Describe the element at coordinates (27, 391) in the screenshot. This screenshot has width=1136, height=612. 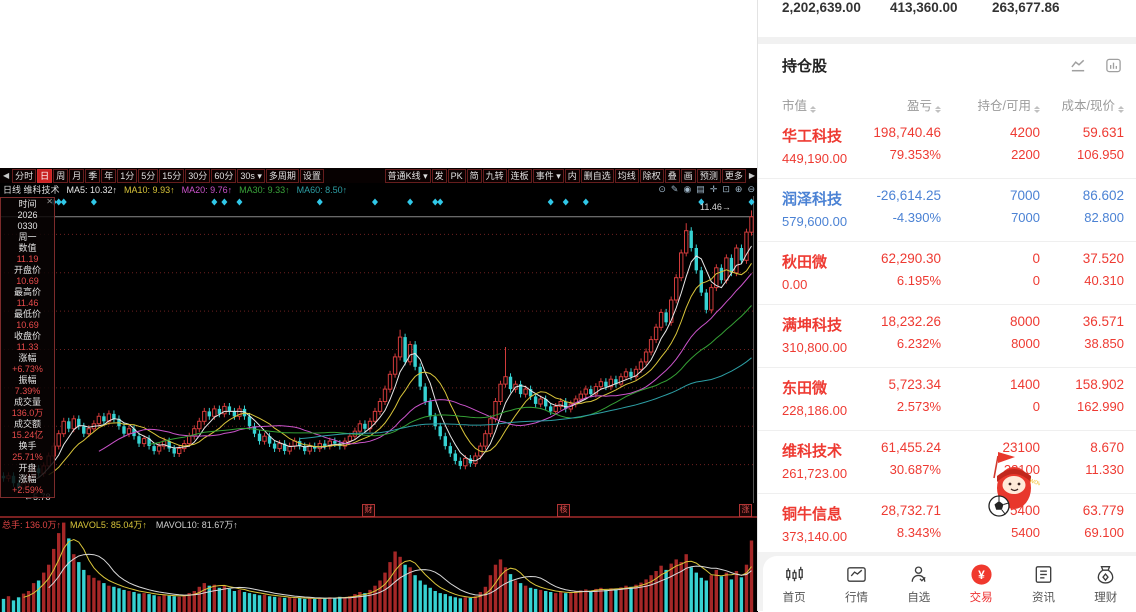
I see `tooltip-row: 7.39%` at that location.